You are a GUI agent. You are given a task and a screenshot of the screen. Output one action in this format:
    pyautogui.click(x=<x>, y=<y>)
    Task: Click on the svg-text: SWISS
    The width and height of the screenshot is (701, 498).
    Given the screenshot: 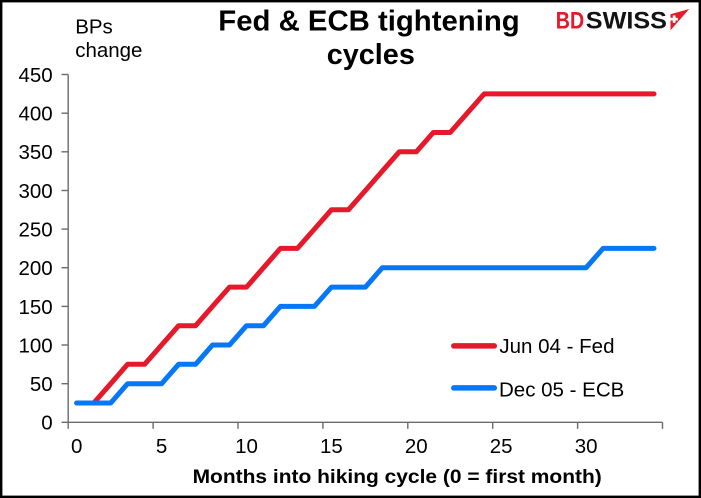 What is the action you would take?
    pyautogui.click(x=626, y=21)
    